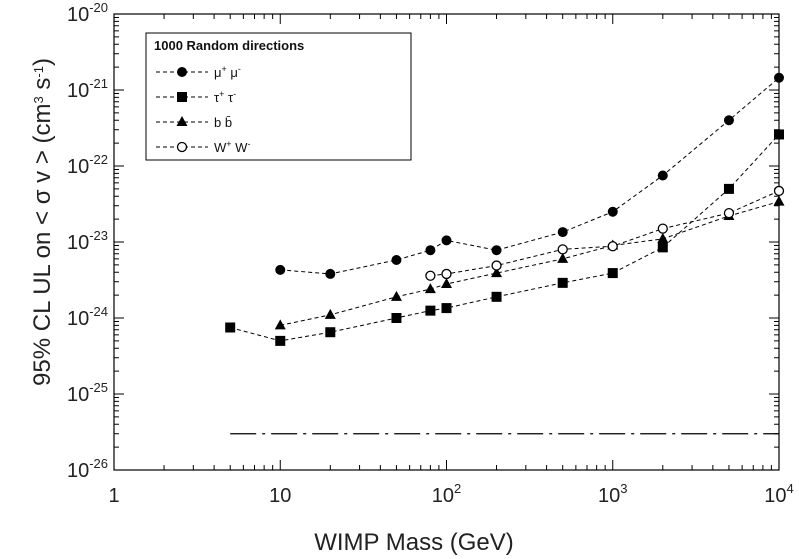 The image size is (799, 559). I want to click on x-tick-label: 10⁴, so click(778, 494).